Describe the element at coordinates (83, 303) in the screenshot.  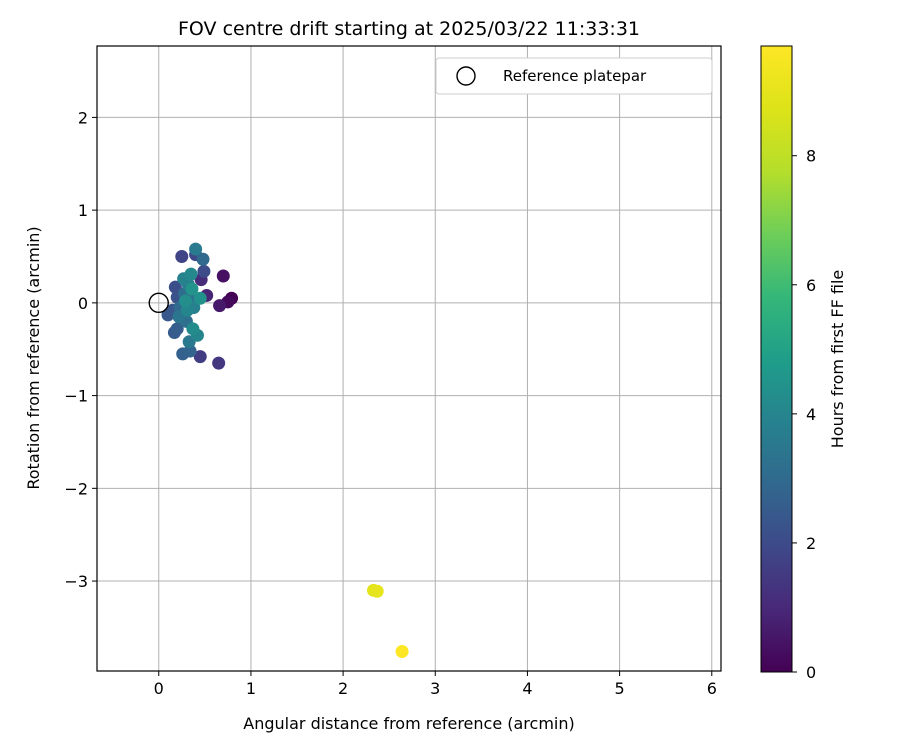
I see `y-tick-label: 0` at that location.